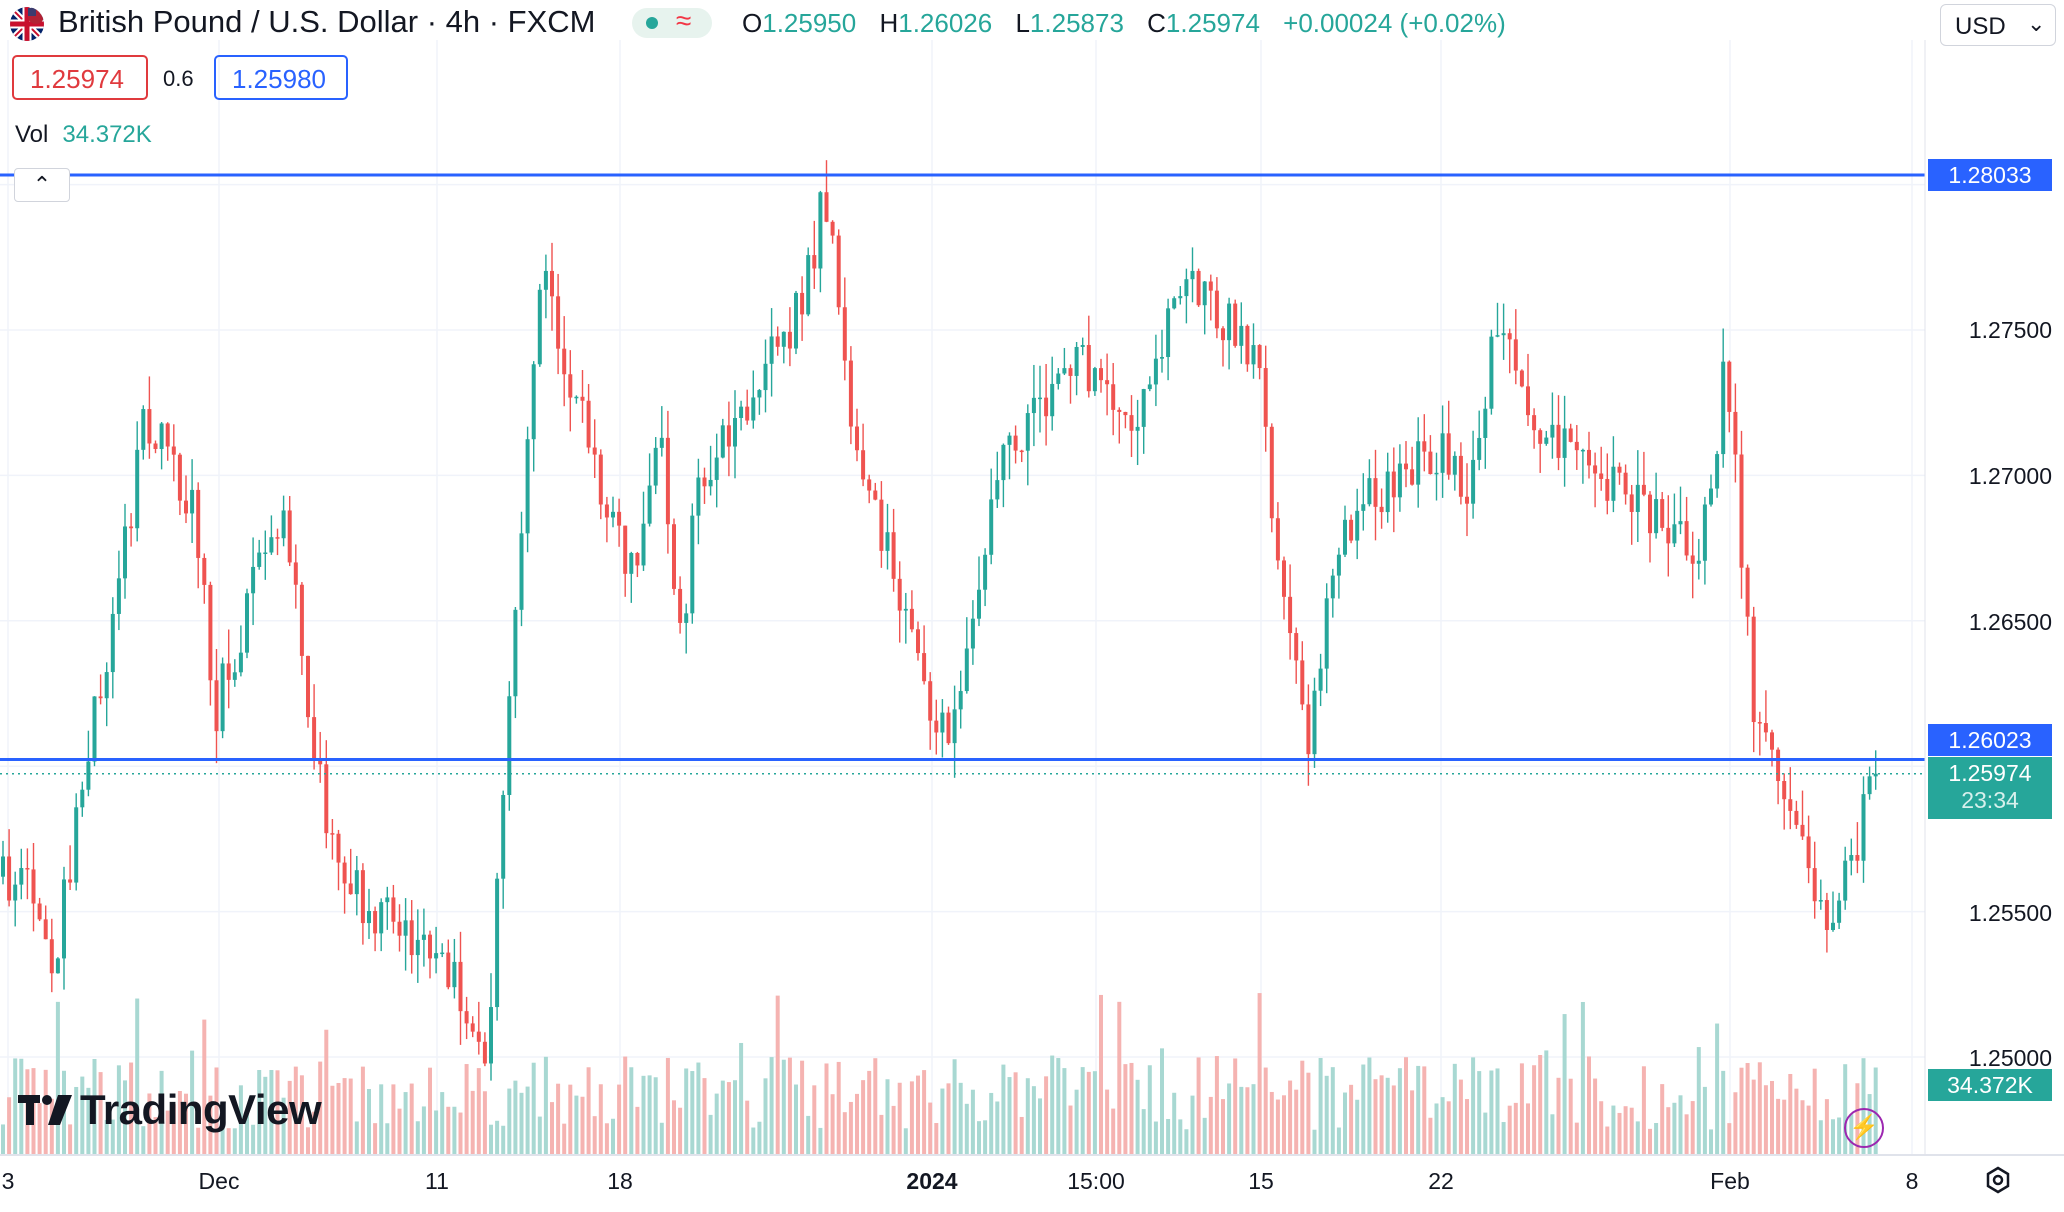 Image resolution: width=2064 pixels, height=1212 pixels. Describe the element at coordinates (1077, 23) in the screenshot. I see `ohlc-low-value: 1.25873` at that location.